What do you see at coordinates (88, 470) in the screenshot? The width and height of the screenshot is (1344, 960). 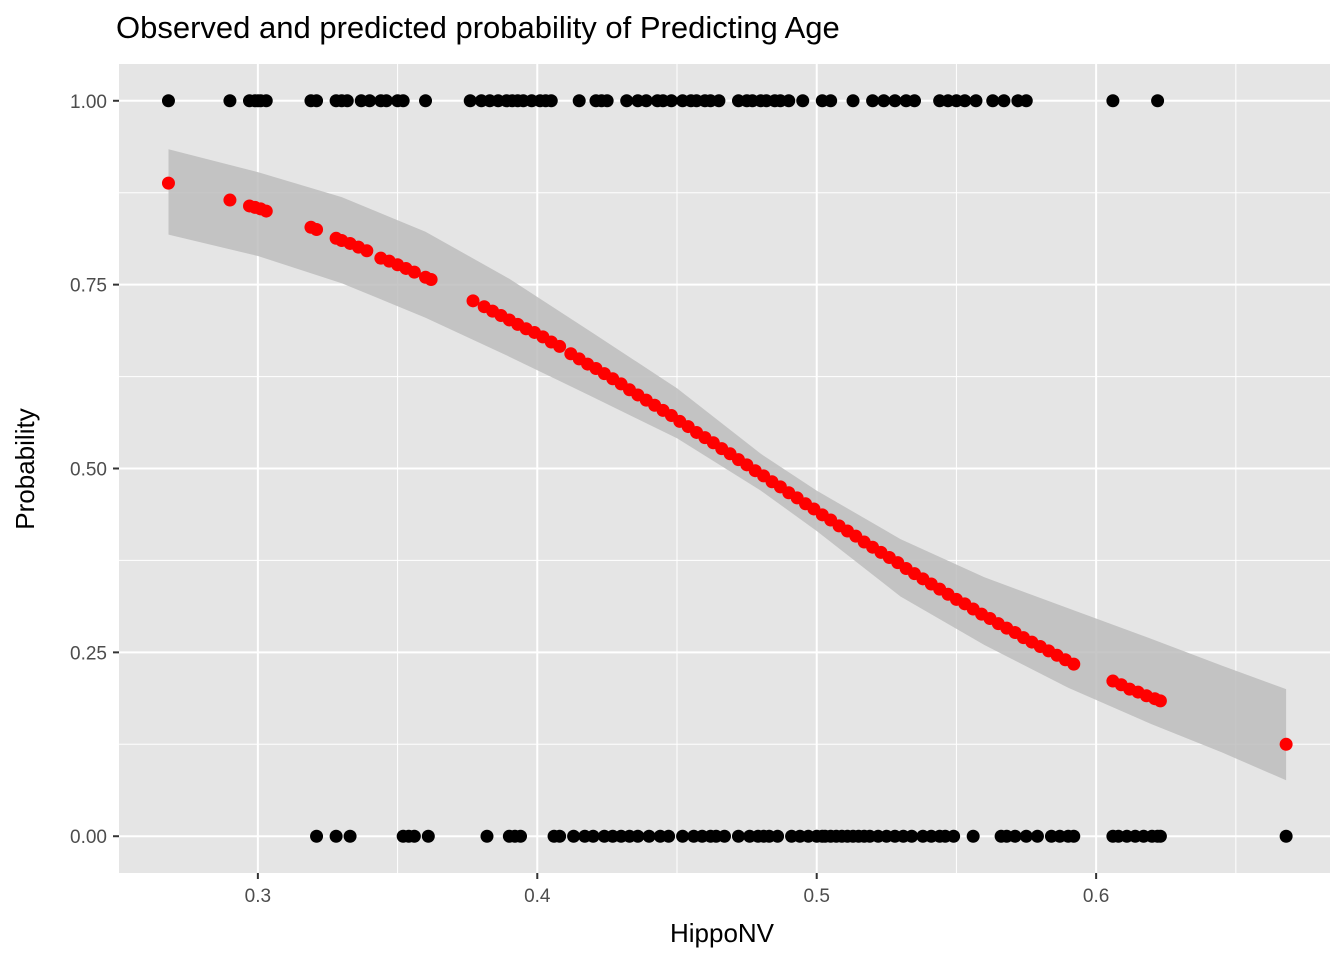 I see `y-tick-label: 0.50` at bounding box center [88, 470].